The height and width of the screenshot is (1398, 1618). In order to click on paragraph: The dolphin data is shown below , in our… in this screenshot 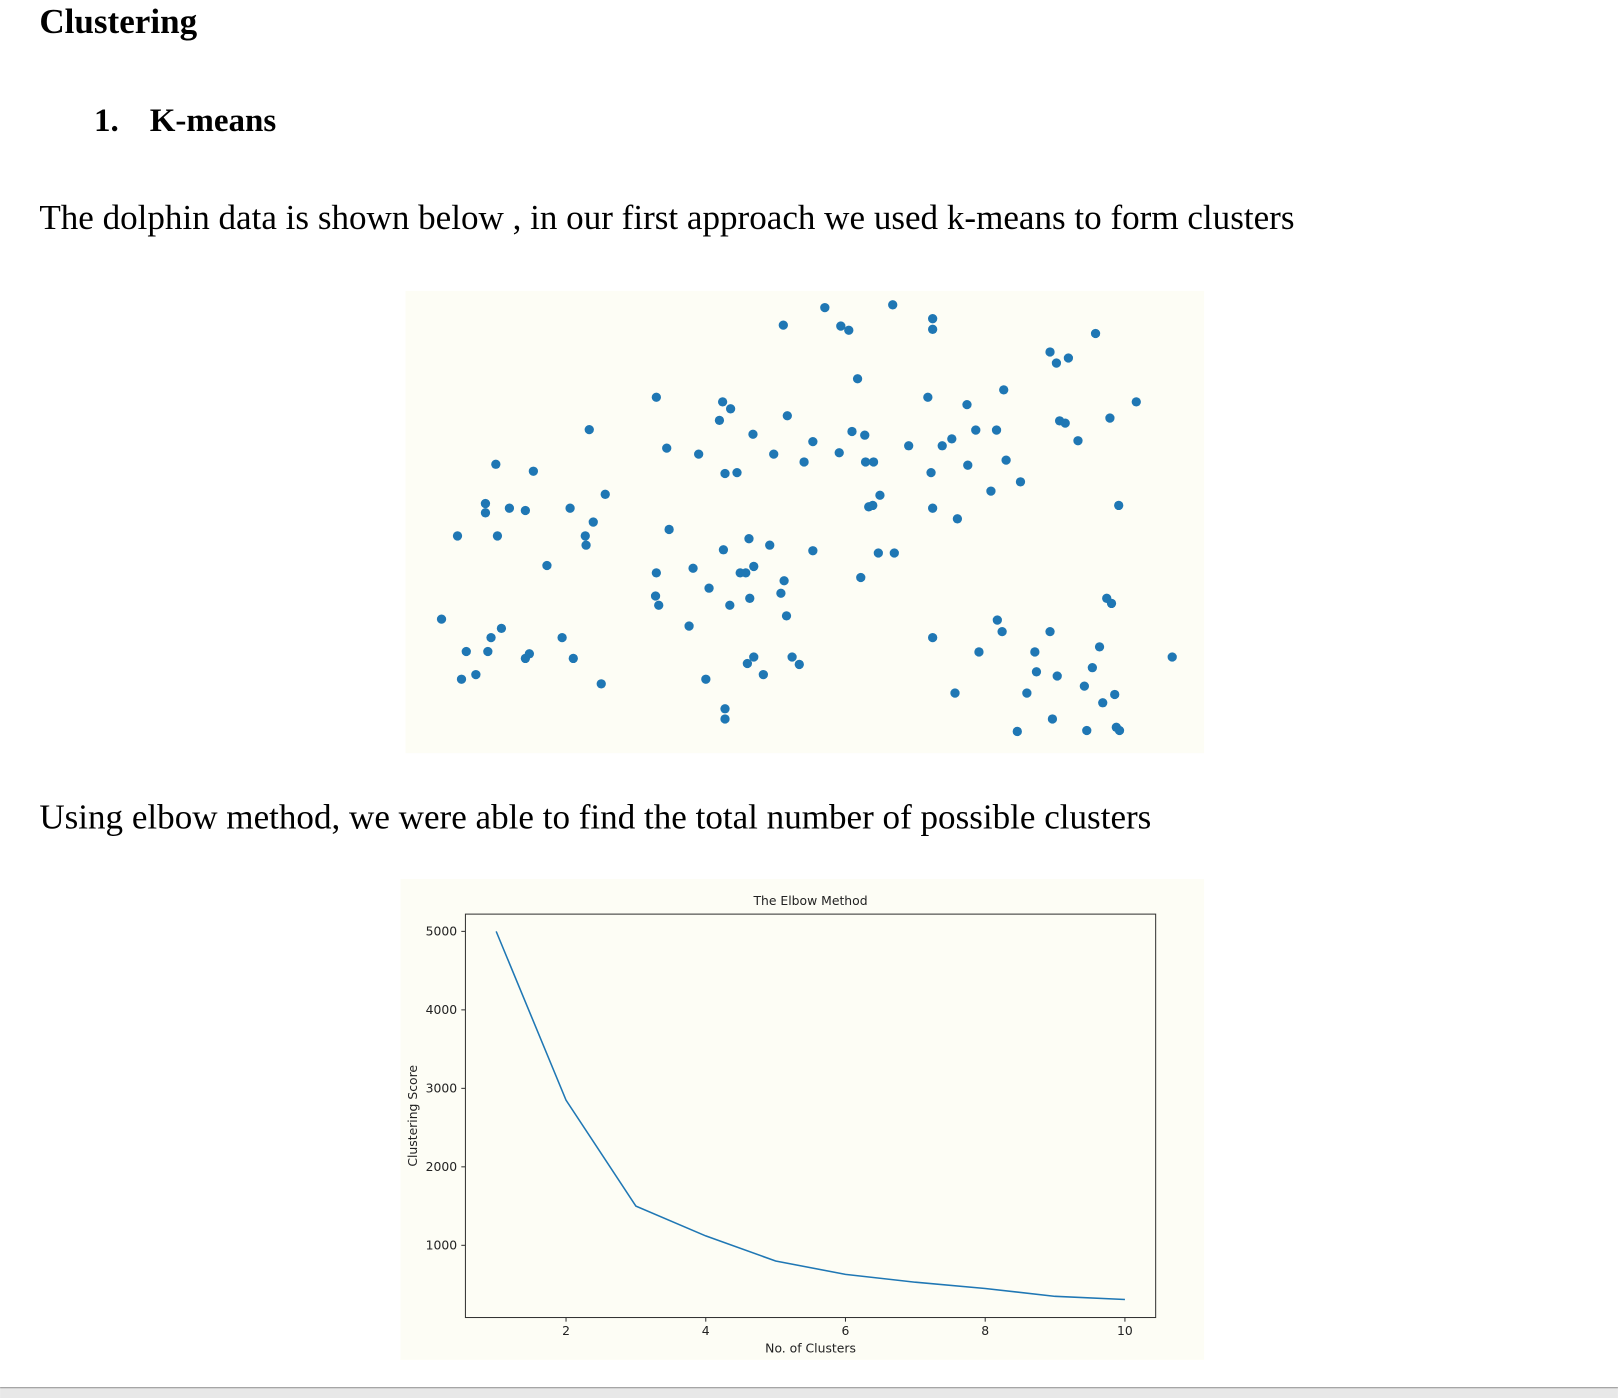, I will do `click(666, 217)`.